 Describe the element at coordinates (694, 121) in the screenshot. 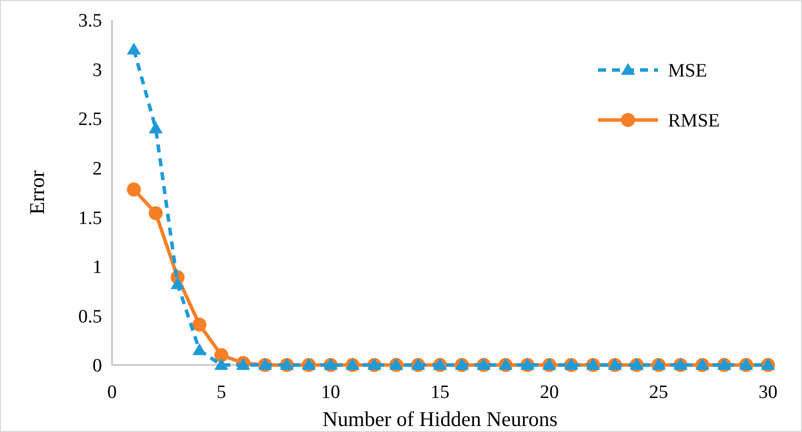

I see `legend-label: RMSE` at that location.